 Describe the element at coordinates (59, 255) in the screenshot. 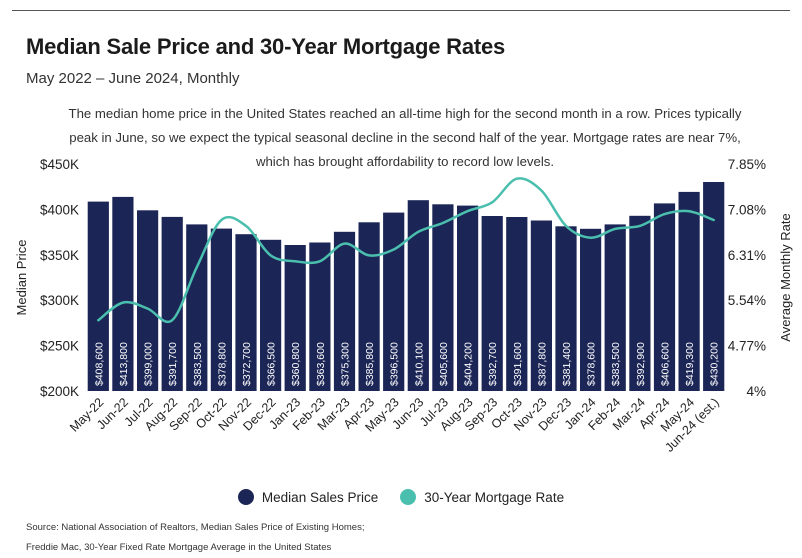

I see `y-tick-label: $350K` at that location.